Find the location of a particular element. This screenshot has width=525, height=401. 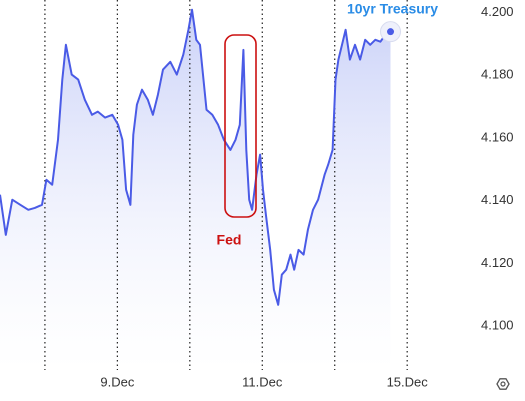

x-tick-label: 11.Dec is located at coordinates (262, 381).